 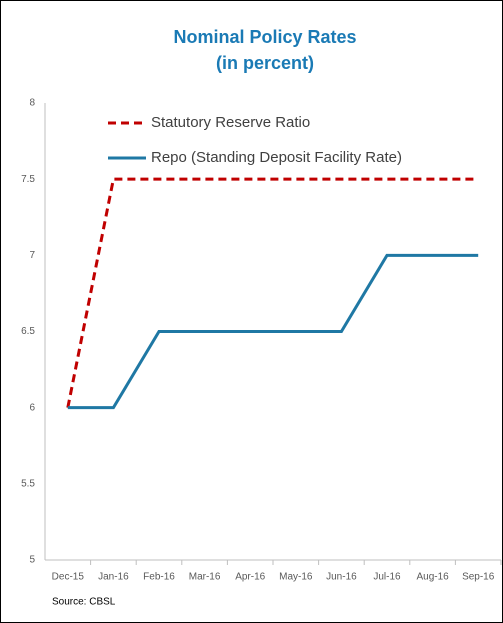 What do you see at coordinates (68, 577) in the screenshot?
I see `x-tick-label: Dec-15` at bounding box center [68, 577].